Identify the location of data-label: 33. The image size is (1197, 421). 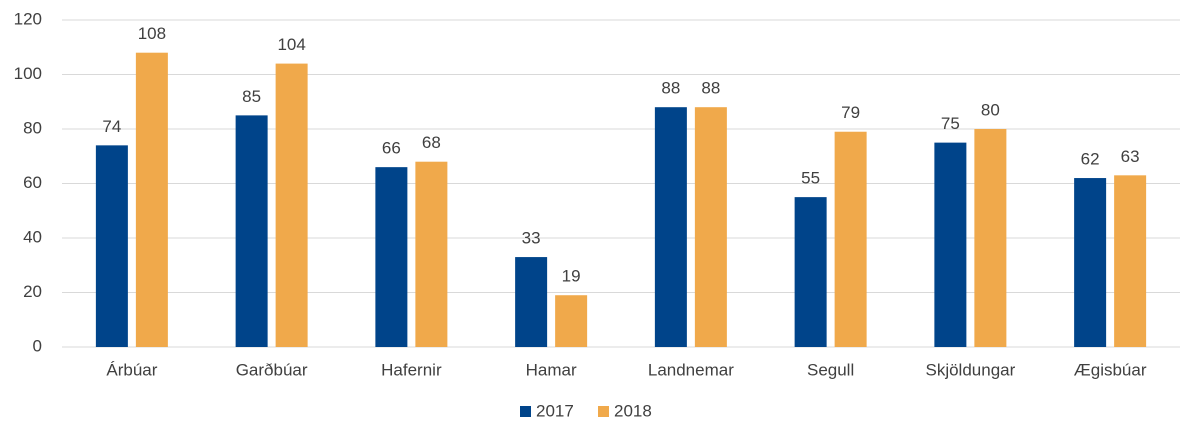
(531, 238).